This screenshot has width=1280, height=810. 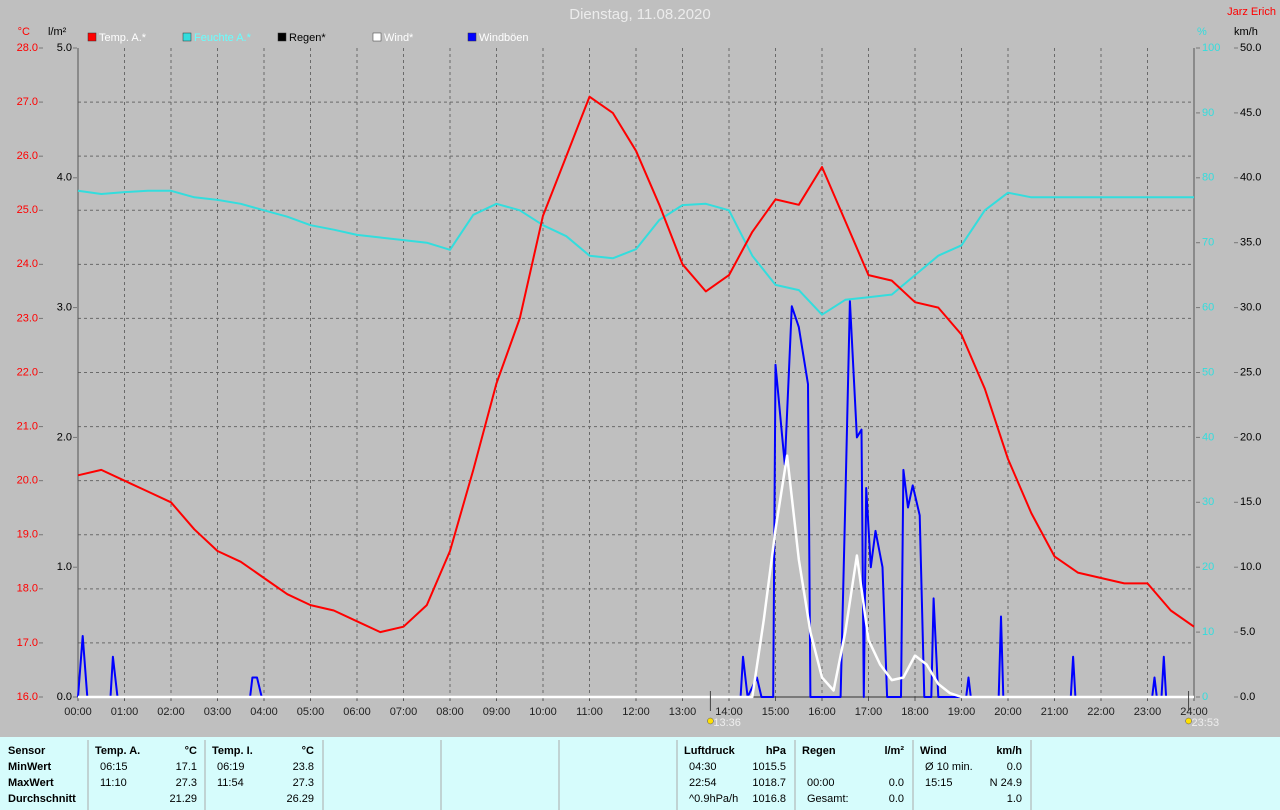 What do you see at coordinates (962, 712) in the screenshot?
I see `x-tick-label: 19:00` at bounding box center [962, 712].